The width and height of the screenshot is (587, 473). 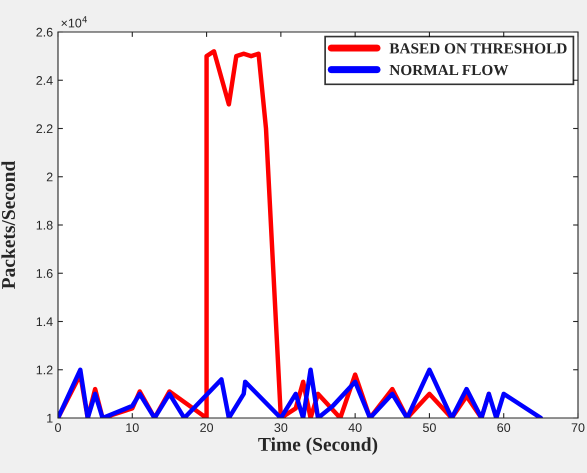 I want to click on x-tick-label: 50, so click(x=429, y=427).